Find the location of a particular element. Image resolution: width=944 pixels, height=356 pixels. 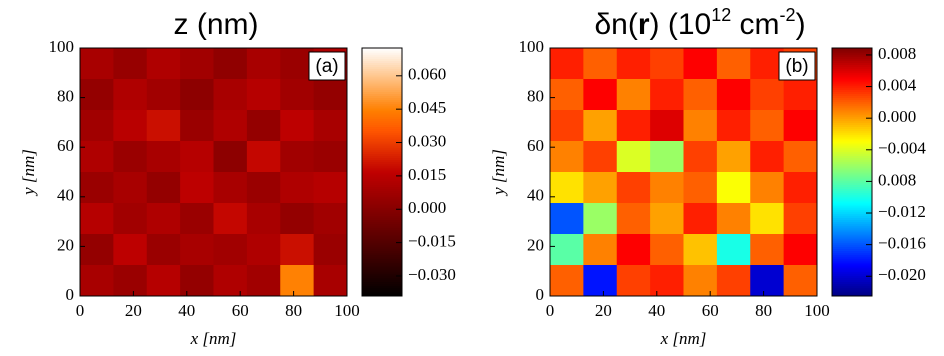

colorbar-tick-label: 0.000 is located at coordinates (897, 116).